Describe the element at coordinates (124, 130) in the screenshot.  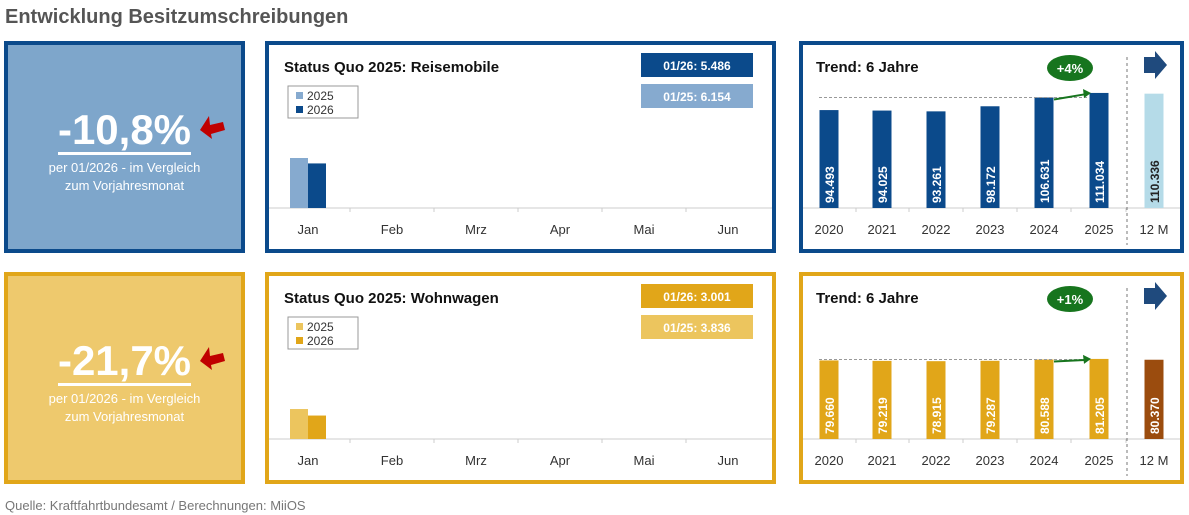
I see `kpi-value: -10,8%` at that location.